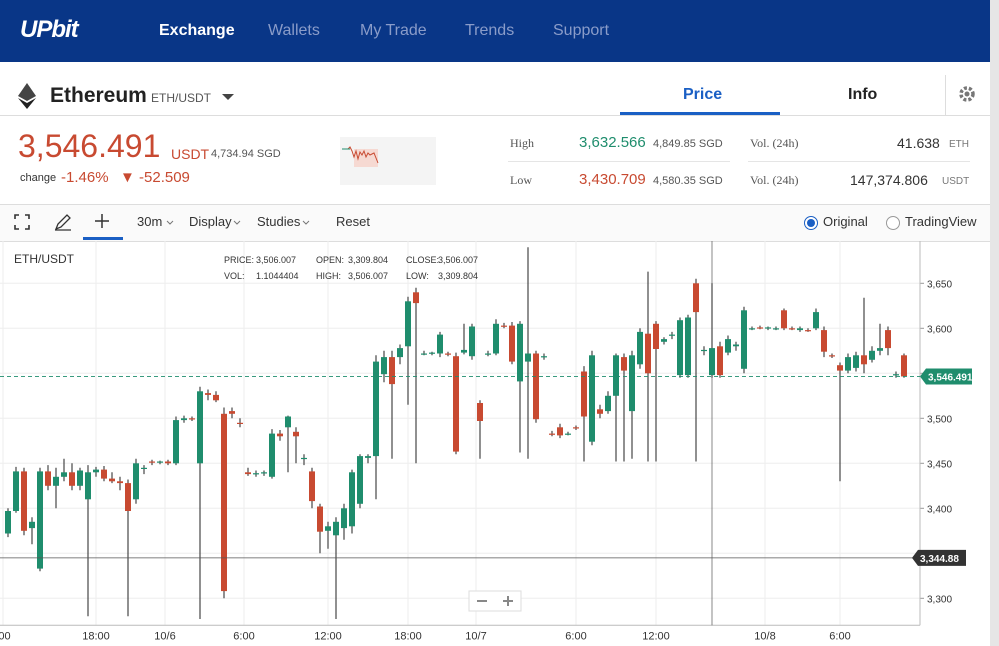 The image size is (999, 646). What do you see at coordinates (63, 222) in the screenshot?
I see `draw-icon` at bounding box center [63, 222].